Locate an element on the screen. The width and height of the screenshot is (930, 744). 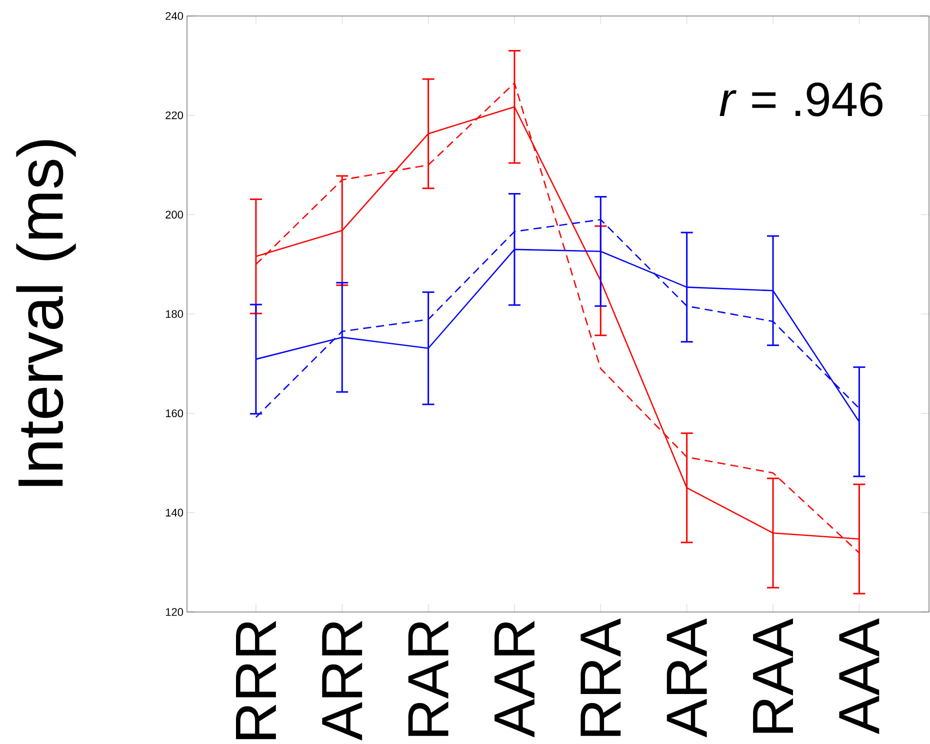
x-tick-label: AAA is located at coordinates (859, 676).